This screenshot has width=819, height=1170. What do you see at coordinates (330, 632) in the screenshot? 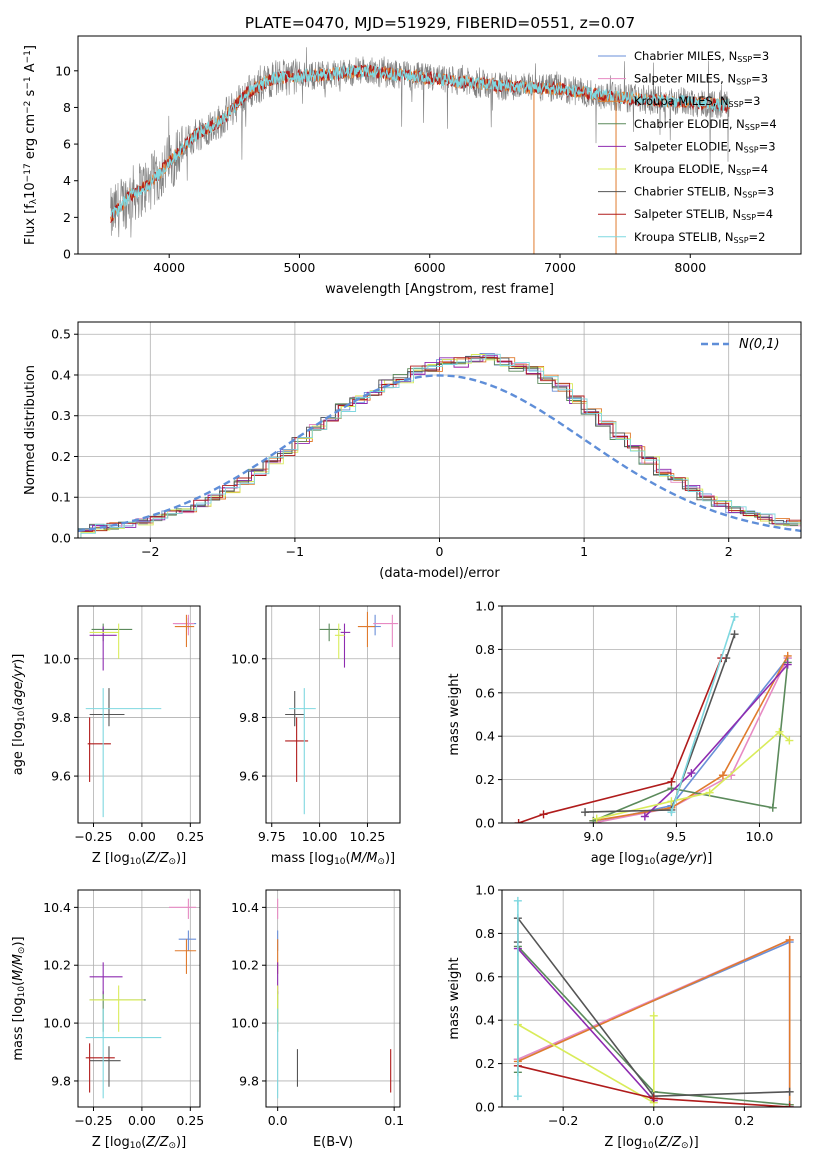
I see `errorbar-point-chabrier-elodie` at bounding box center [330, 632].